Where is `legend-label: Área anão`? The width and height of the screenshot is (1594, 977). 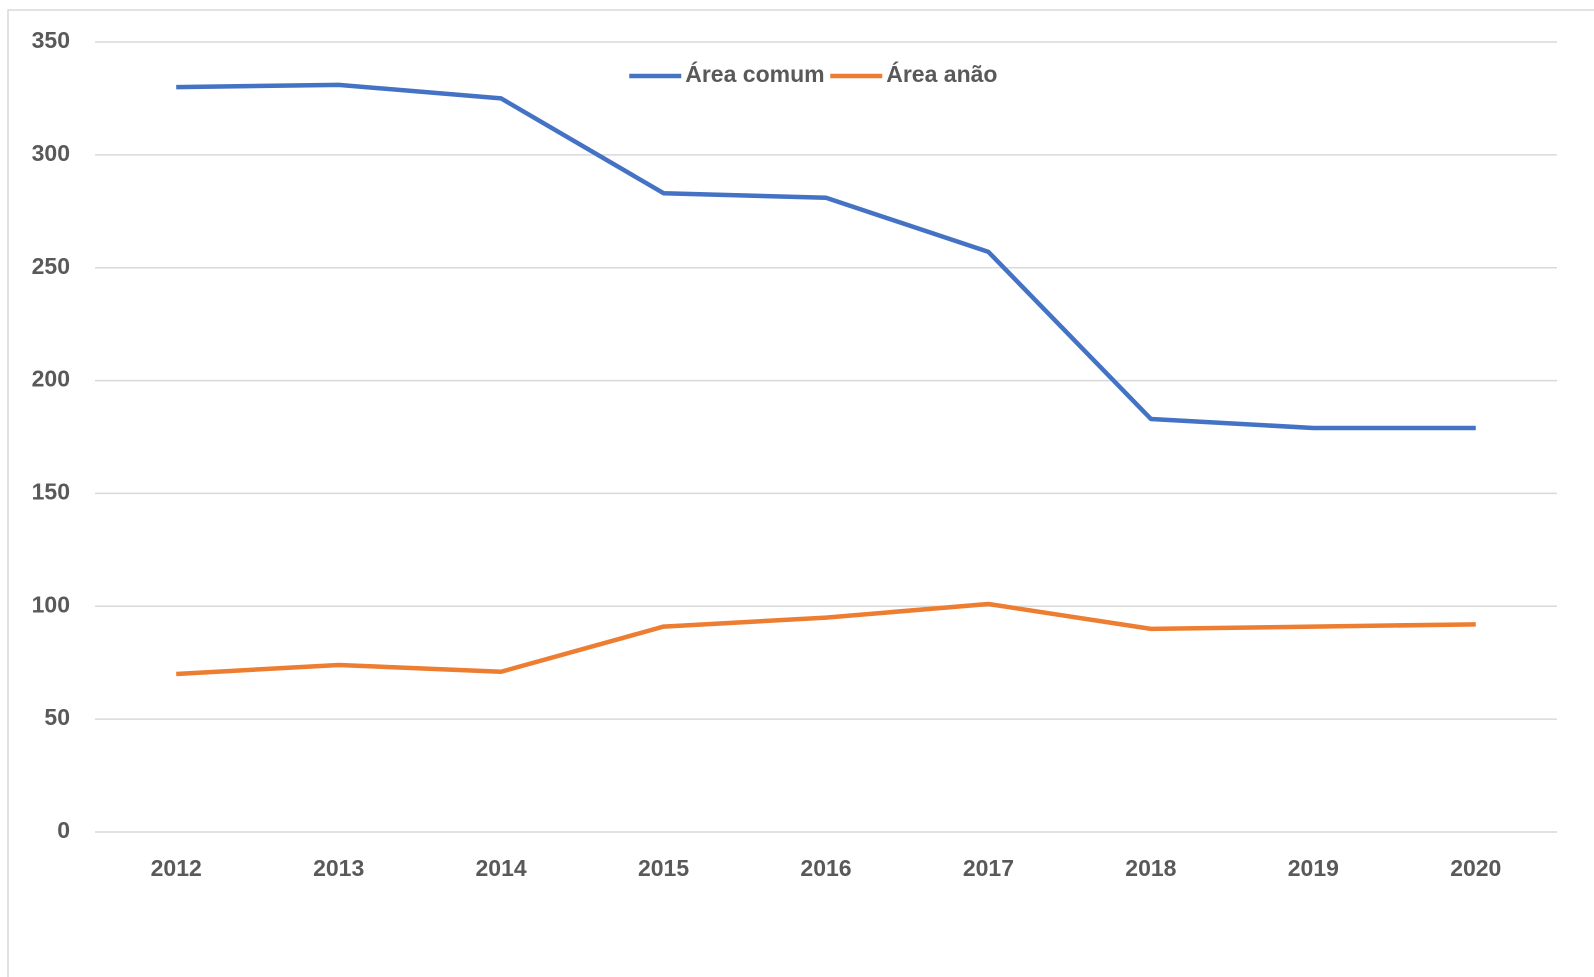 legend-label: Área anão is located at coordinates (941, 73).